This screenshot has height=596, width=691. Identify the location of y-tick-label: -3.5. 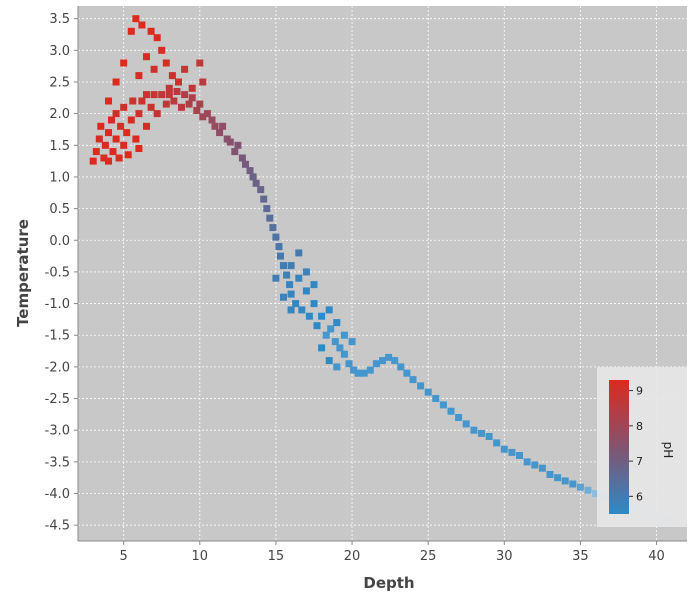
(57, 462).